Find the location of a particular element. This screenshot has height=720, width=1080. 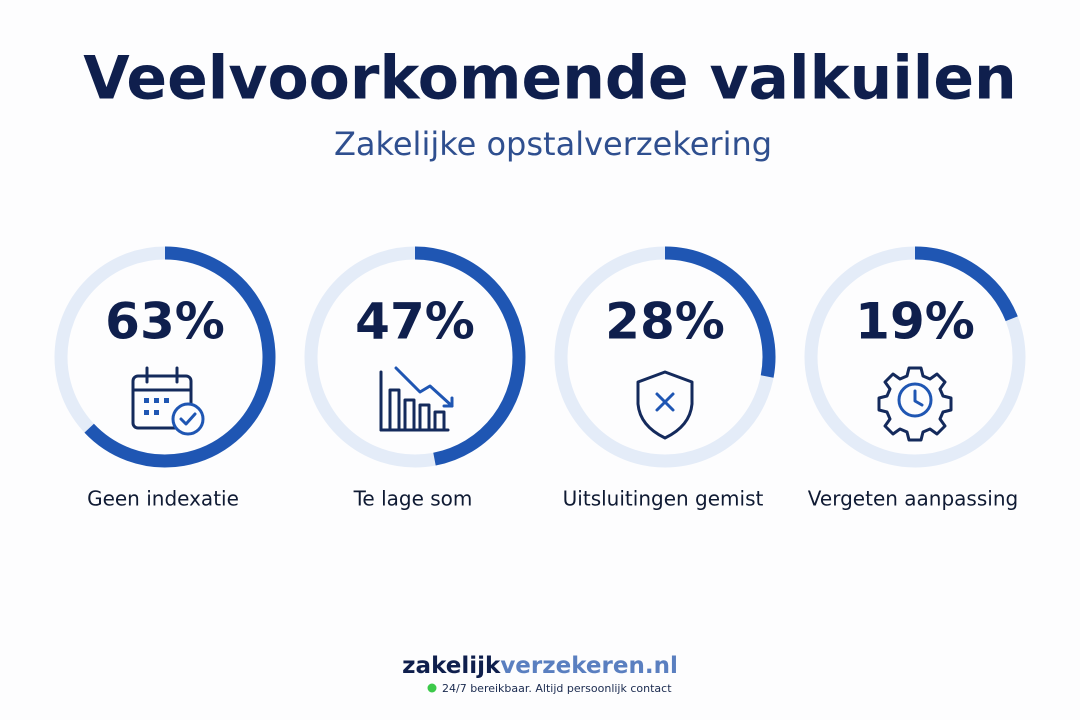

category-label: Uitsluitingen gemist is located at coordinates (663, 499).